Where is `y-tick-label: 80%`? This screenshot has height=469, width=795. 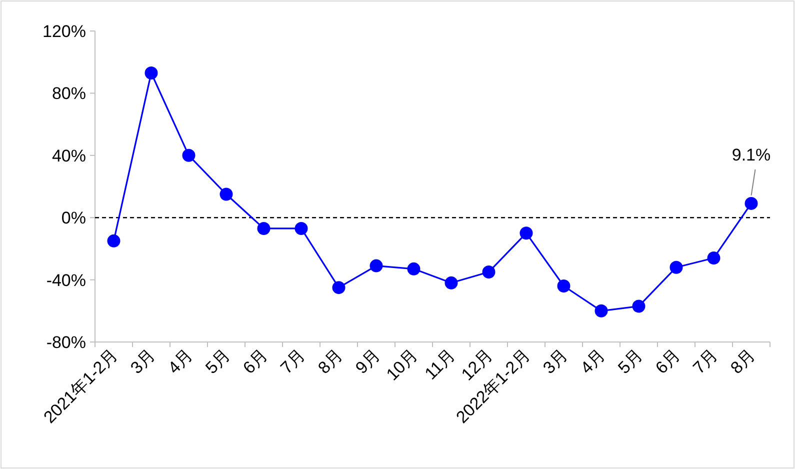 y-tick-label: 80% is located at coordinates (69, 94).